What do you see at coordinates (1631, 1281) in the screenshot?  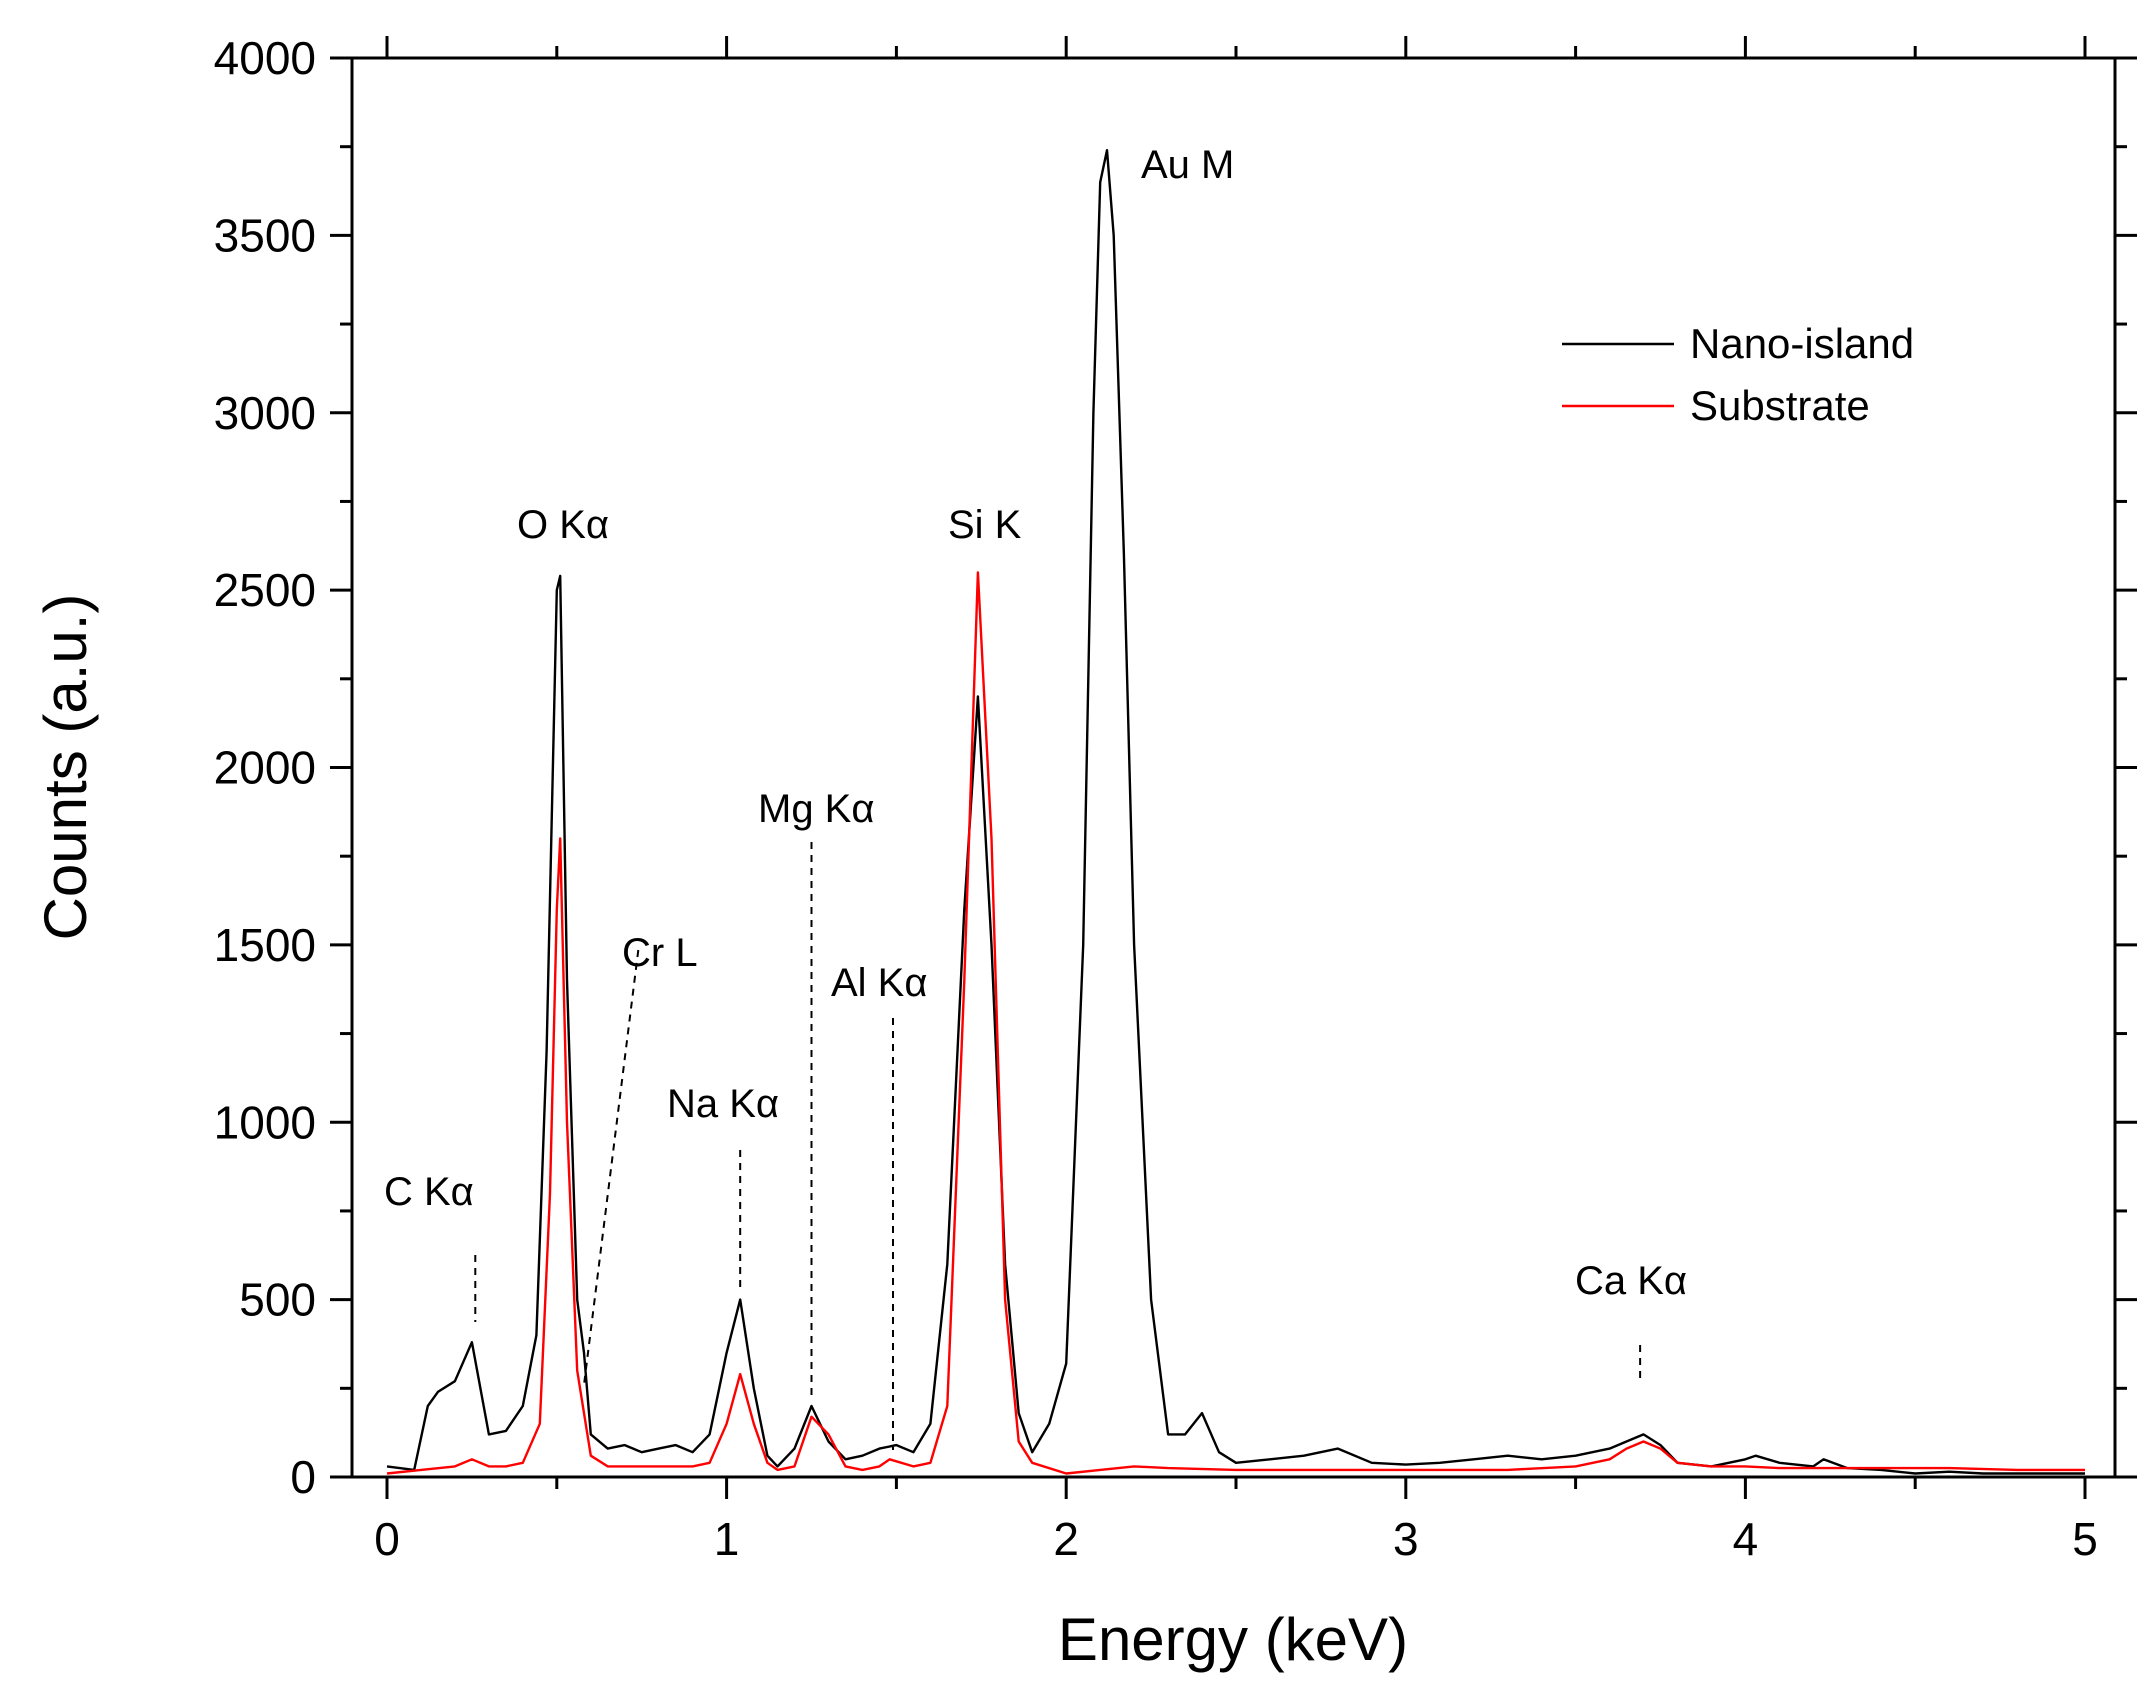 I see `annotation-ca-ka: Ca Kα` at bounding box center [1631, 1281].